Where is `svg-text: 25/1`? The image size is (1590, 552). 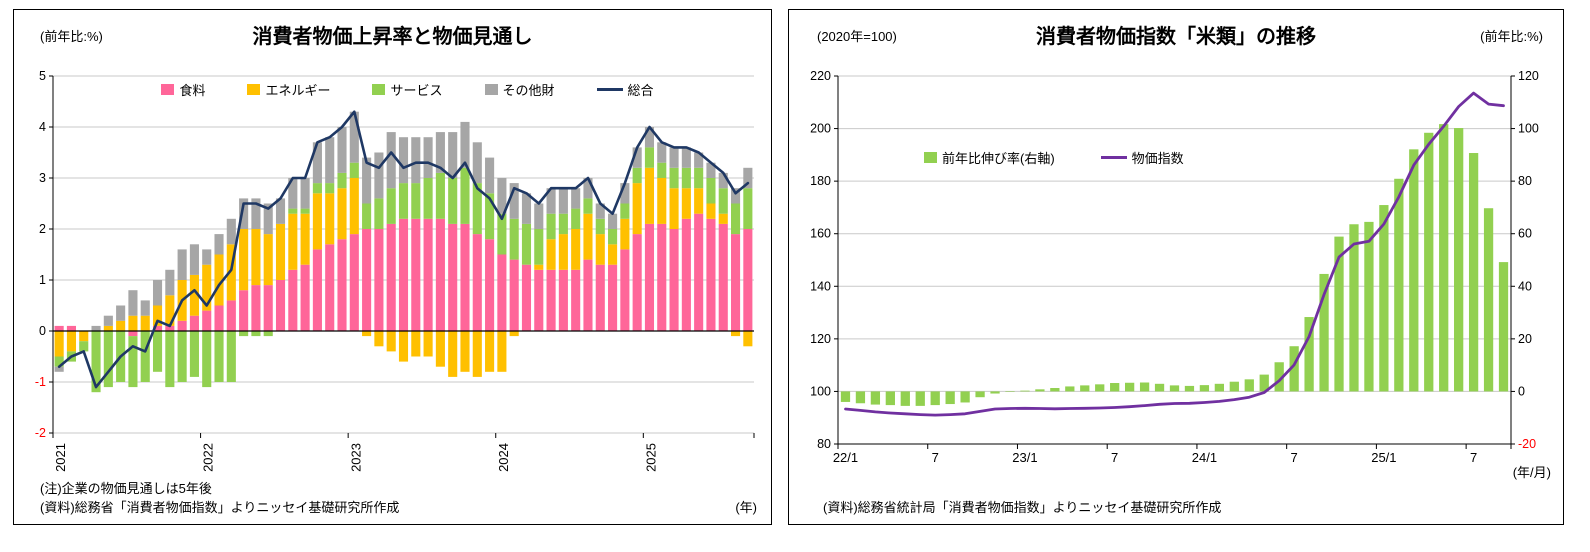 svg-text: 25/1 is located at coordinates (1383, 457).